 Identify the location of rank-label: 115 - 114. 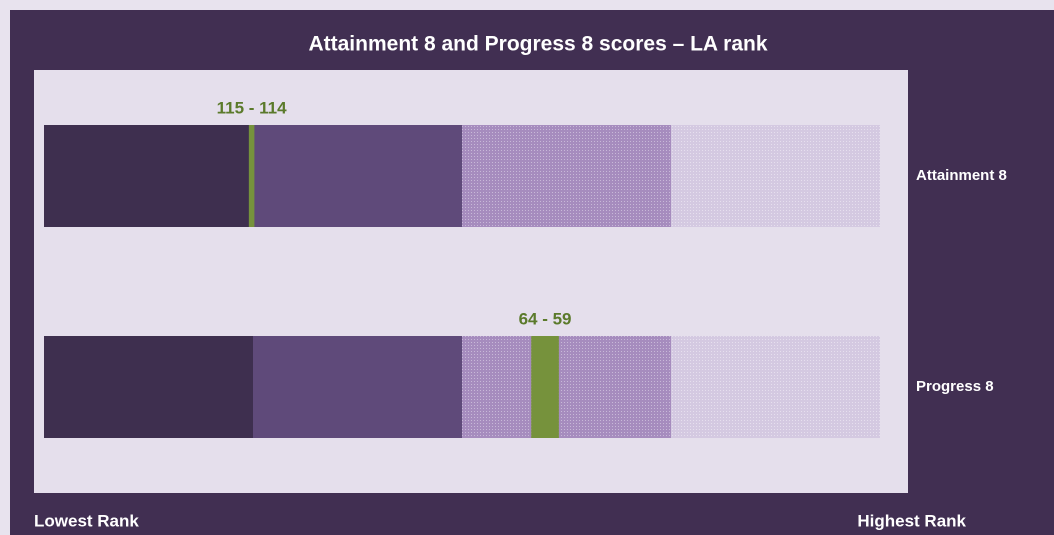
(252, 107).